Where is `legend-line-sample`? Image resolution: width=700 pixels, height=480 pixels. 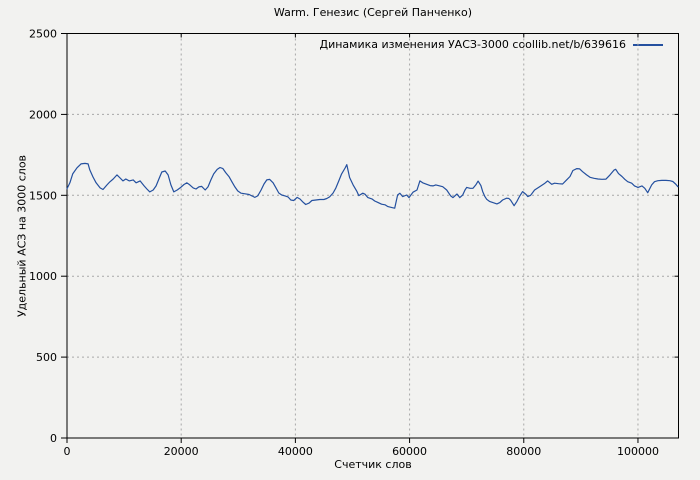
legend-line-sample is located at coordinates (648, 44).